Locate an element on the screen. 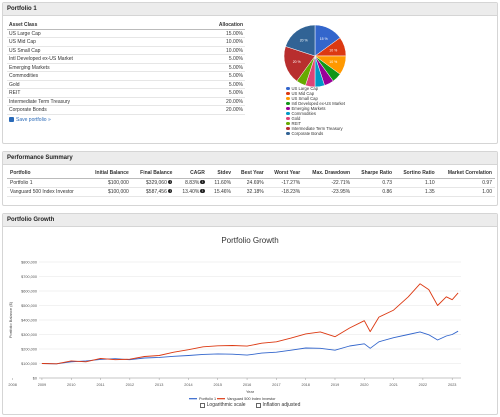 This screenshot has height=417, width=500. y-tick-label: $700,000 is located at coordinates (29, 277).